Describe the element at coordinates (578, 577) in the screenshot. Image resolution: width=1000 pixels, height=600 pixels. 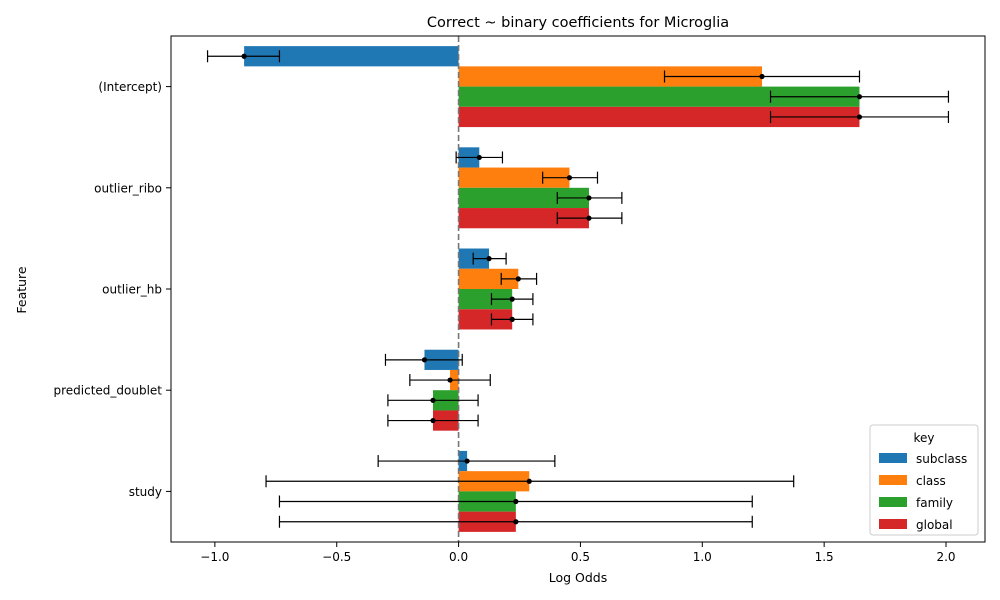
I see `x-axis-label: Log Odds` at that location.